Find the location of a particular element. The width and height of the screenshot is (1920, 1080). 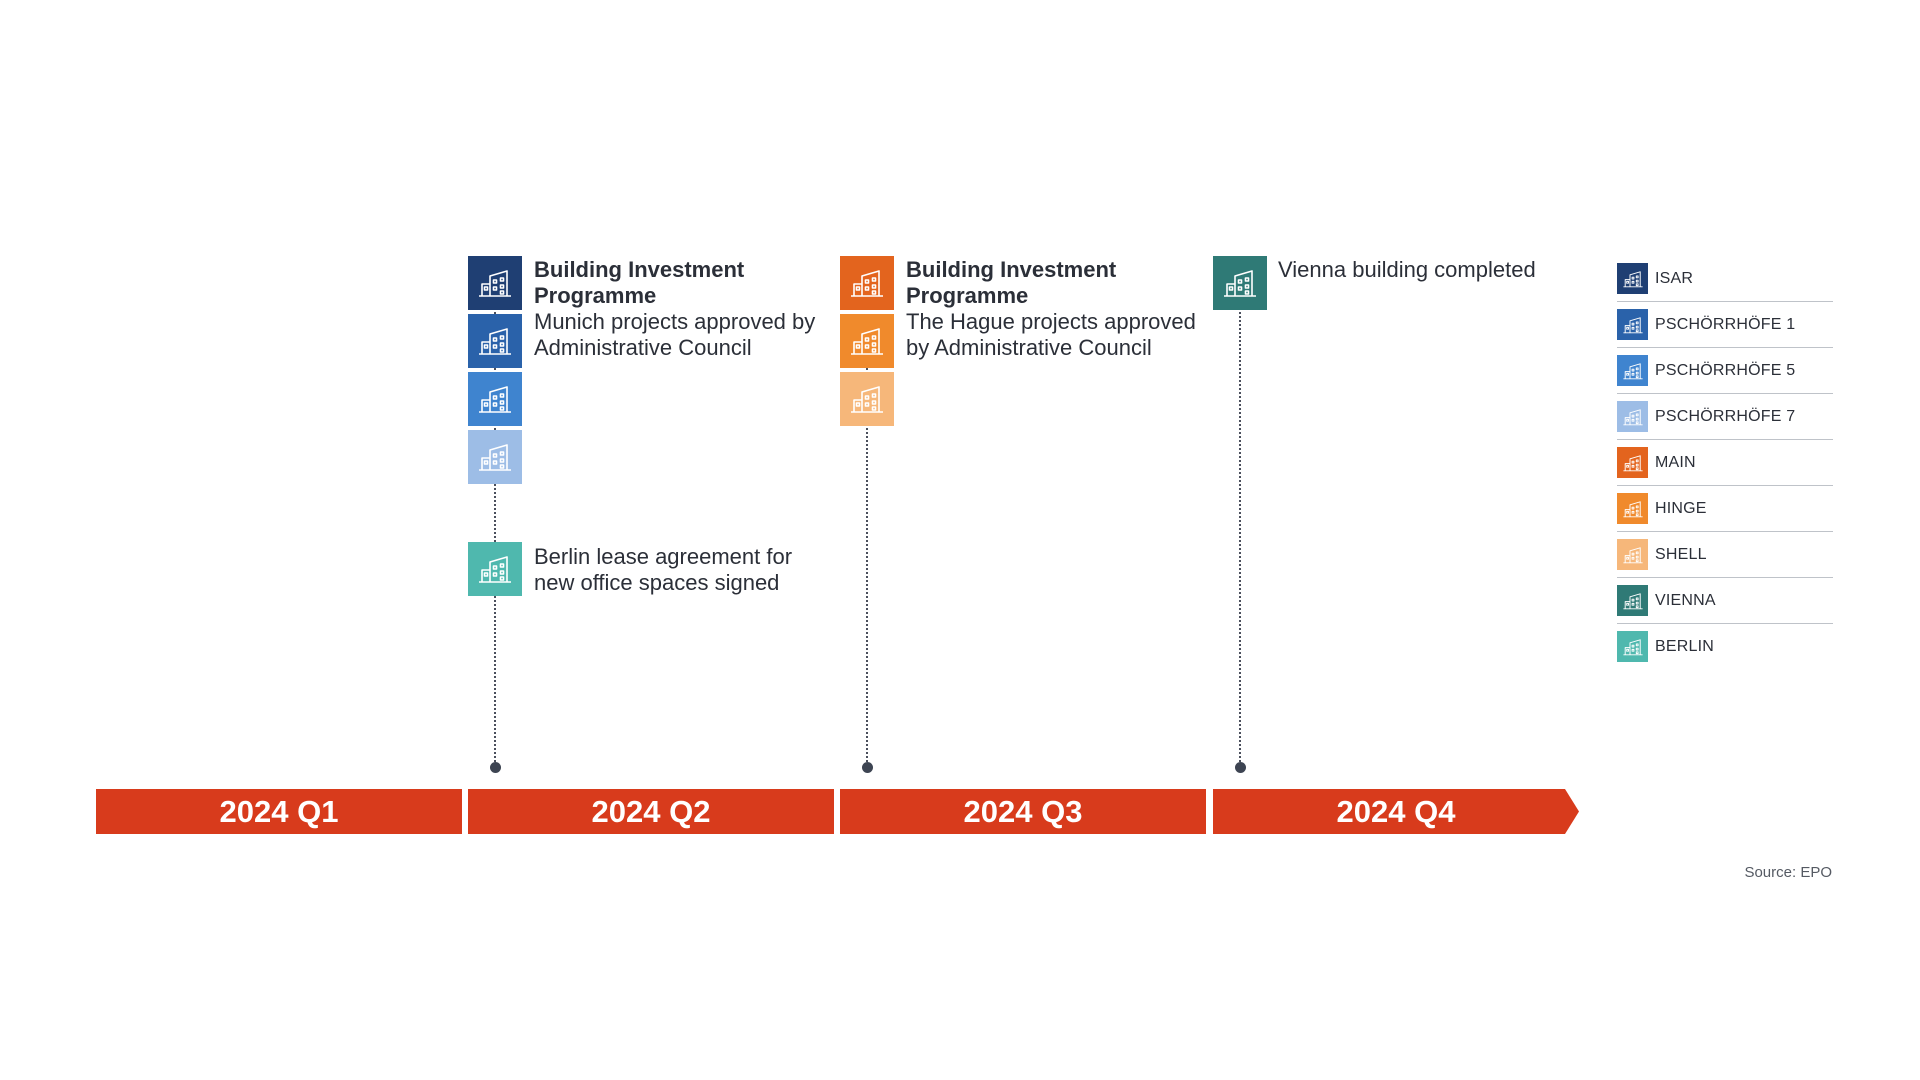

legend-label: HINGE is located at coordinates (1681, 509).